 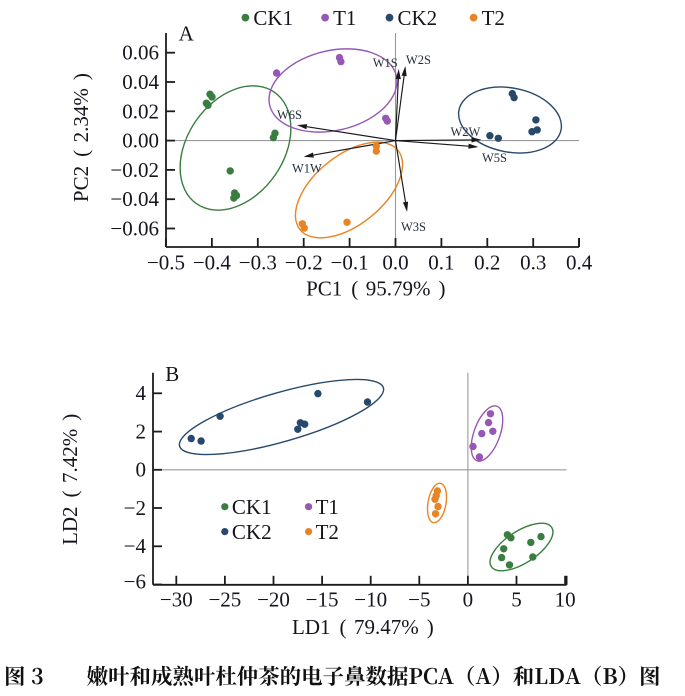 I want to click on svg-text: −0.1, so click(x=350, y=263).